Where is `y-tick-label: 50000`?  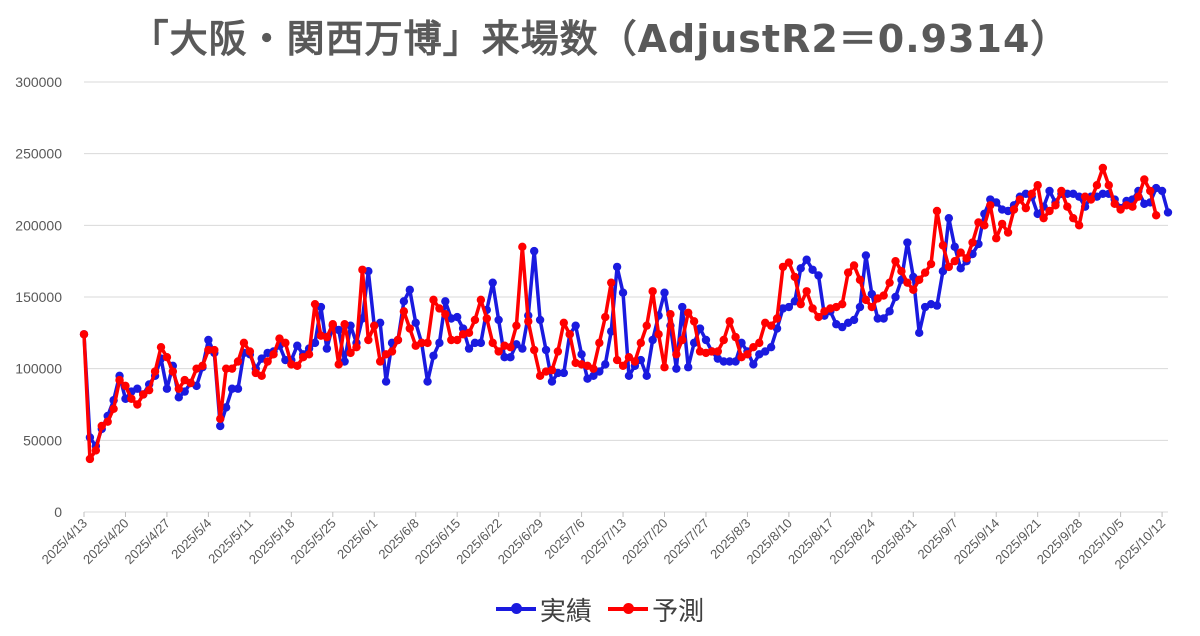 y-tick-label: 50000 is located at coordinates (42, 440).